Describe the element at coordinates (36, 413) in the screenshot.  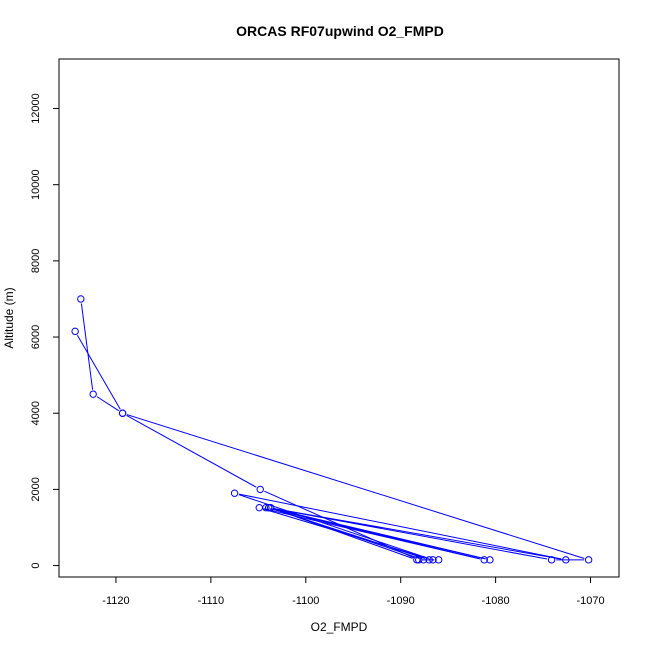
I see `y-tick-label: 4000` at that location.